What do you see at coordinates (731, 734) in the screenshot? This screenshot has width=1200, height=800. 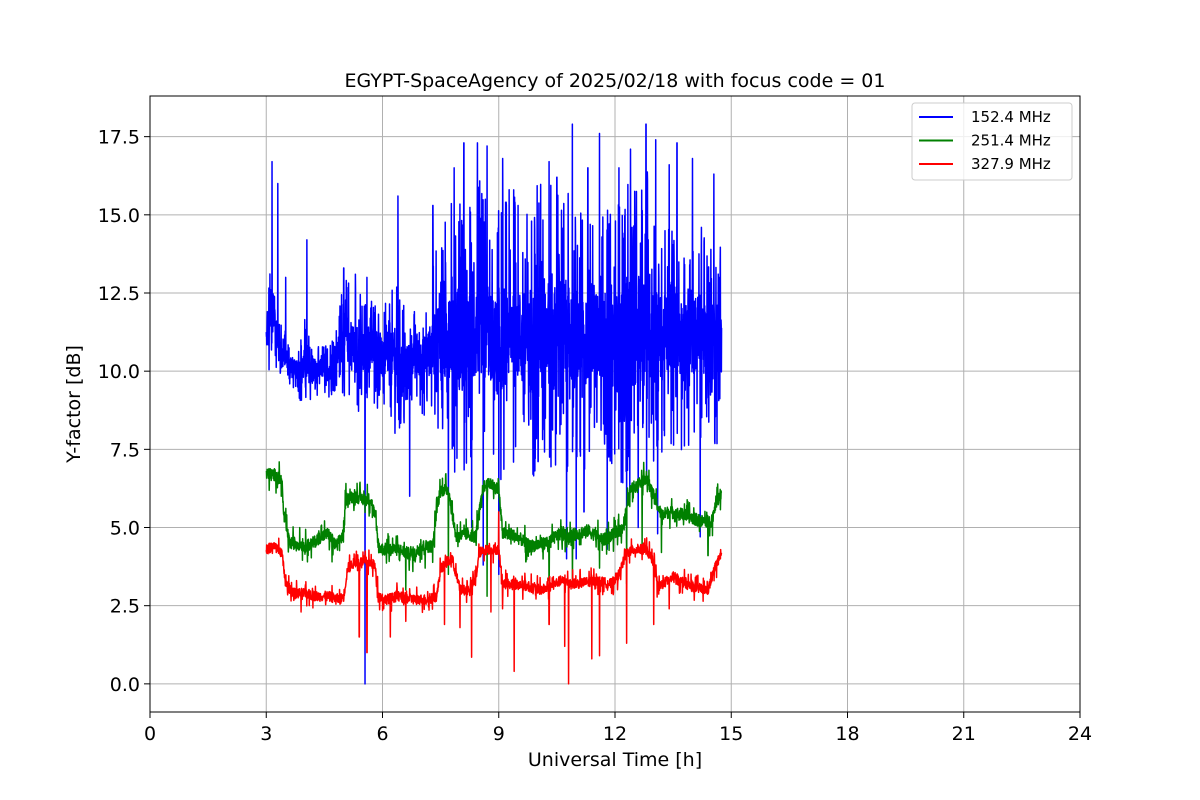 I see `x-tick-label: 15` at bounding box center [731, 734].